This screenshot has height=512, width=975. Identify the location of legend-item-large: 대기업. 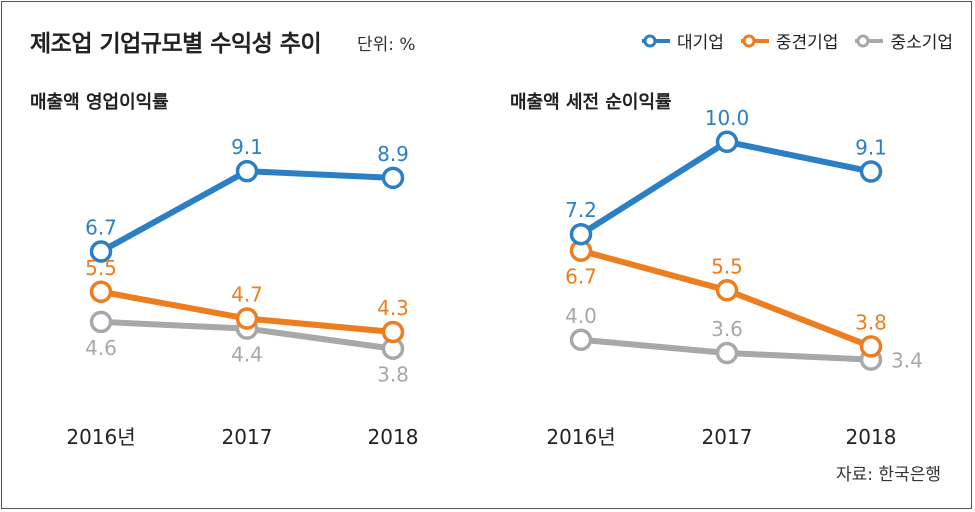
(682, 40).